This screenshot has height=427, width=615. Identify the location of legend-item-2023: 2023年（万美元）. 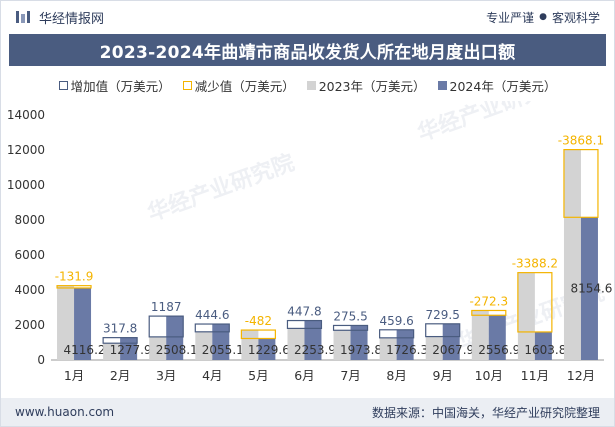
(366, 85).